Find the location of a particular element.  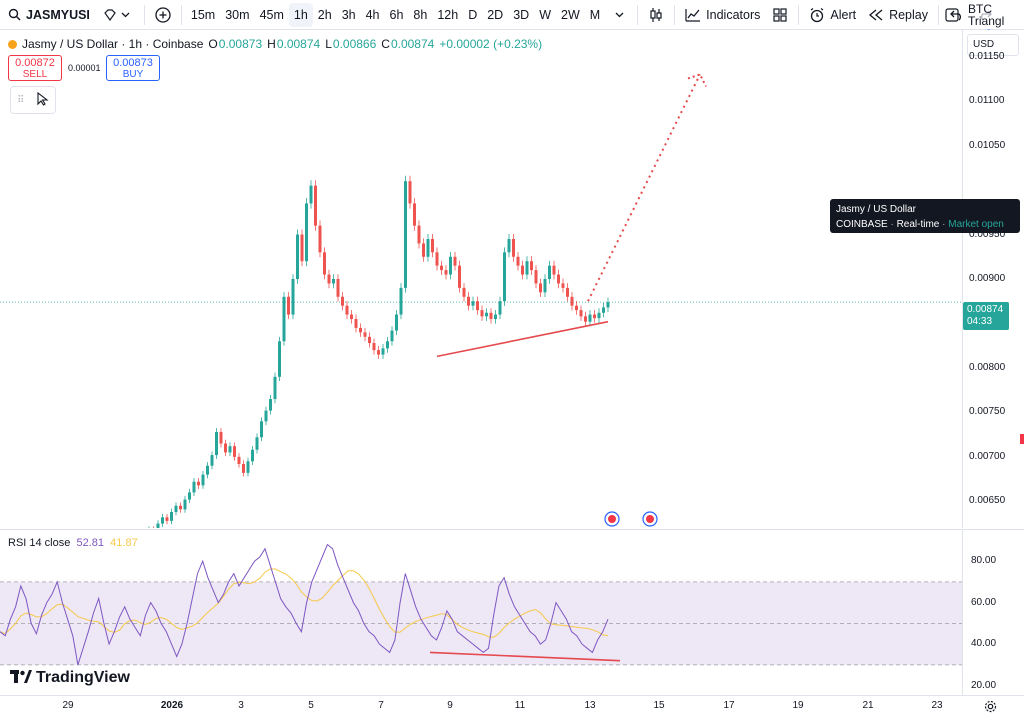

layout-checkbox is located at coordinates (952, 15).